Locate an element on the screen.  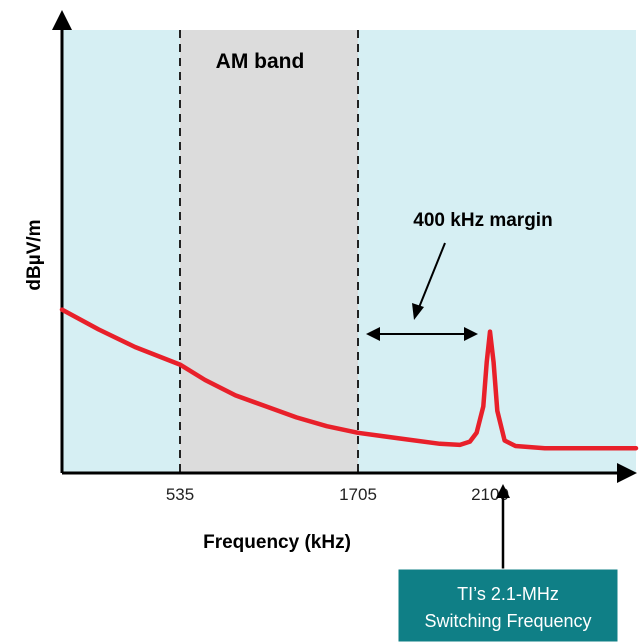
margin-pointer-line is located at coordinates (431, 276).